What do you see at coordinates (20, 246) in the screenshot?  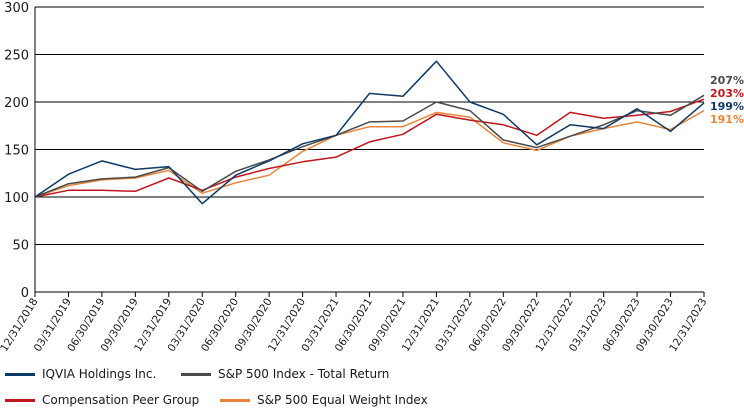 I see `y-tick-label: 50` at bounding box center [20, 246].